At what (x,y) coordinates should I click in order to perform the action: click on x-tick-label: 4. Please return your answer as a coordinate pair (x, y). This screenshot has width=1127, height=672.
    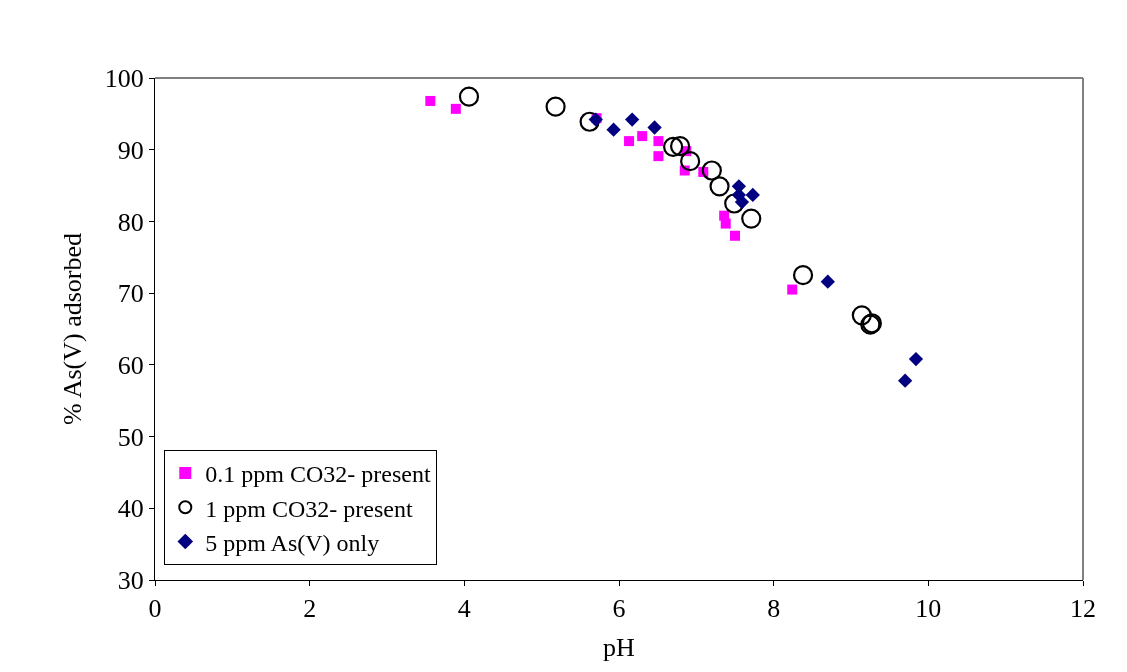
    Looking at the image, I should click on (464, 609).